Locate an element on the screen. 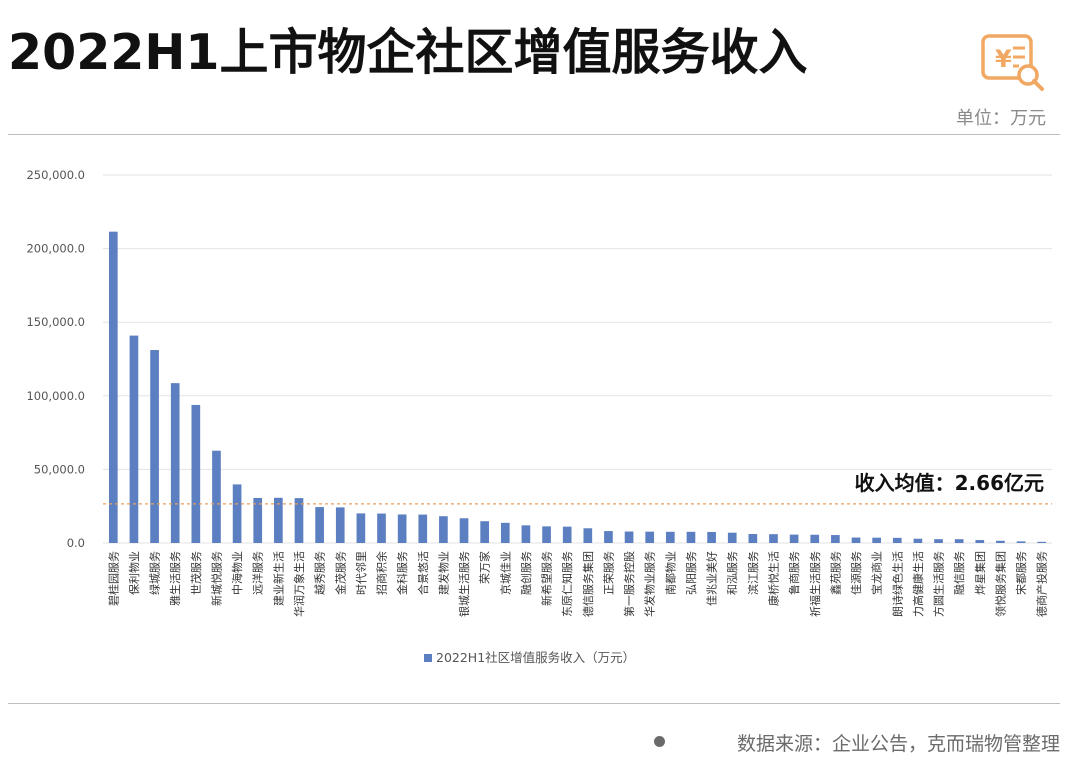 The image size is (1080, 775). x-tick-label: 康桥悦生活 is located at coordinates (773, 578).